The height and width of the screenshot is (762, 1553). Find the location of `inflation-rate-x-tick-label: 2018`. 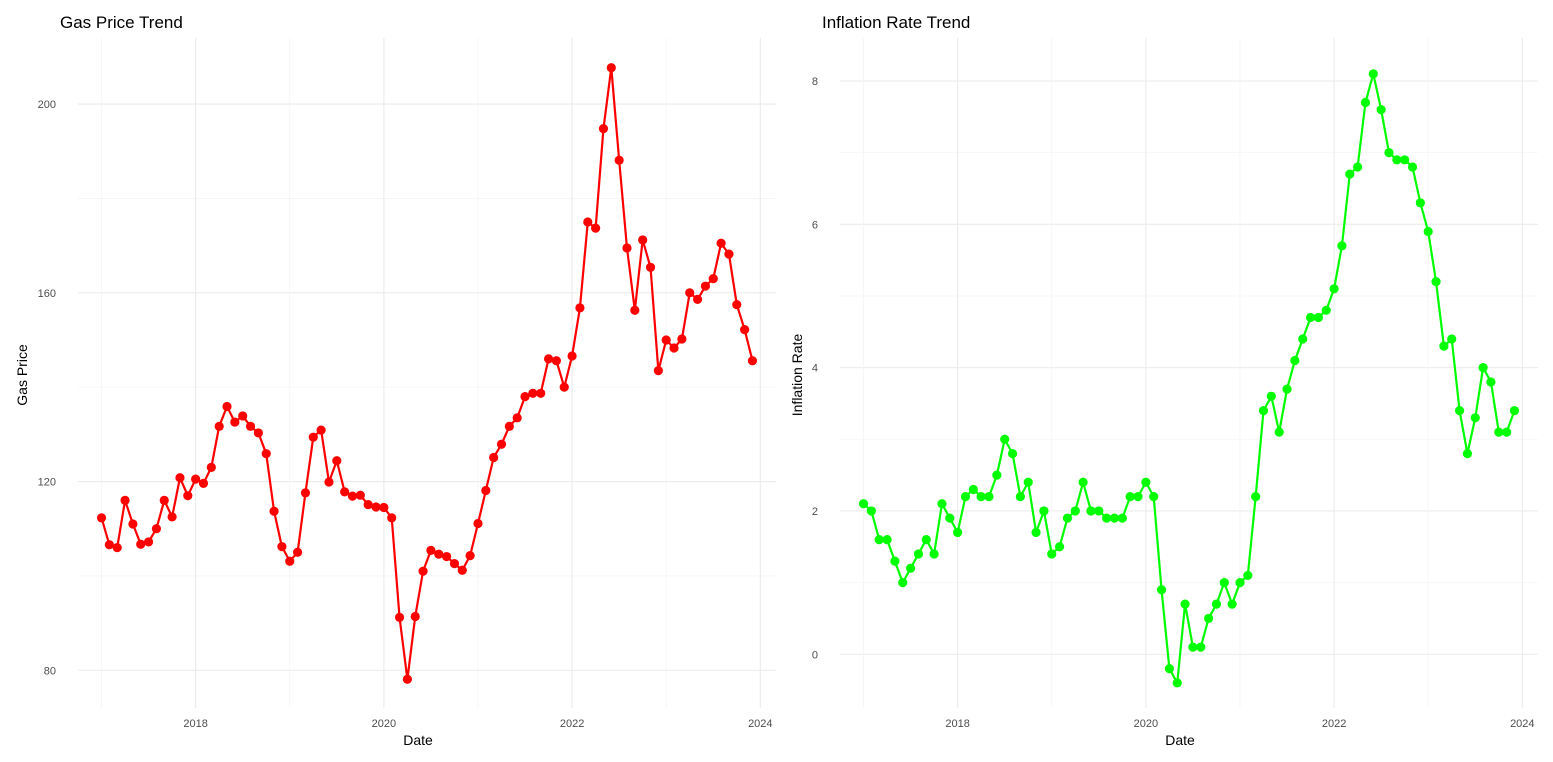

inflation-rate-x-tick-label: 2018 is located at coordinates (957, 724).